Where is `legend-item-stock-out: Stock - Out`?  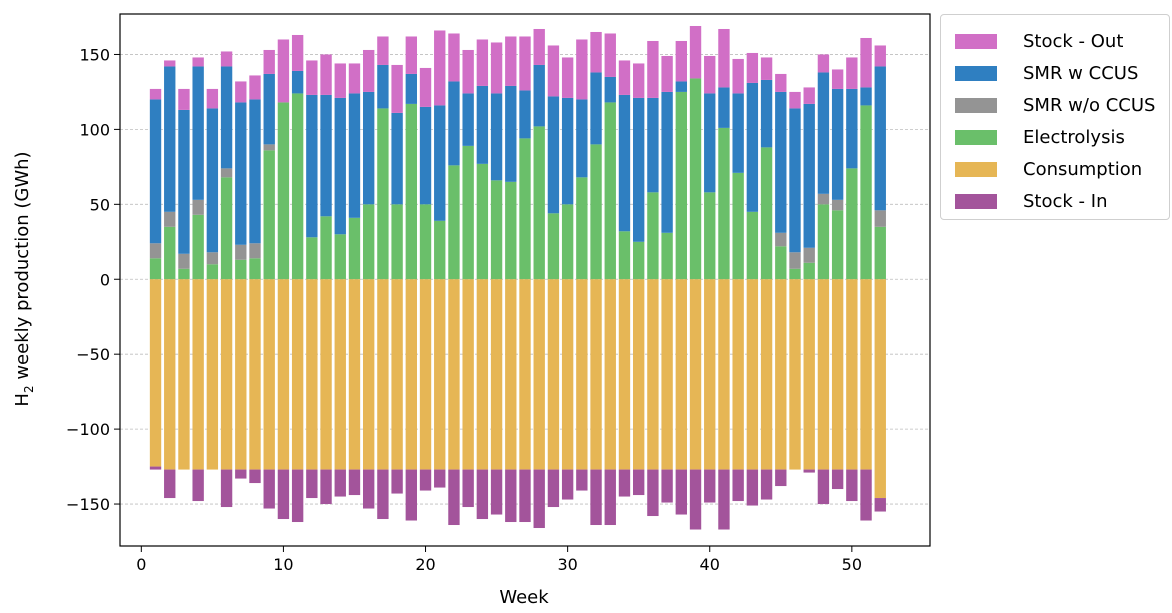 legend-item-stock-out: Stock - Out is located at coordinates (1039, 41).